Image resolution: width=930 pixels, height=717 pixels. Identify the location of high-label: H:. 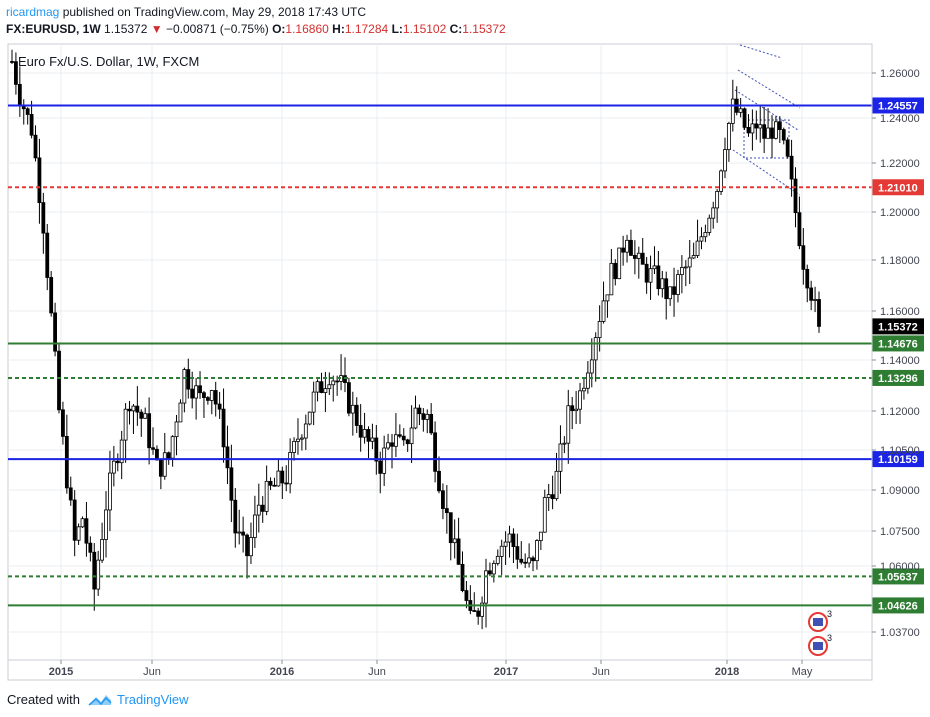
(338, 29).